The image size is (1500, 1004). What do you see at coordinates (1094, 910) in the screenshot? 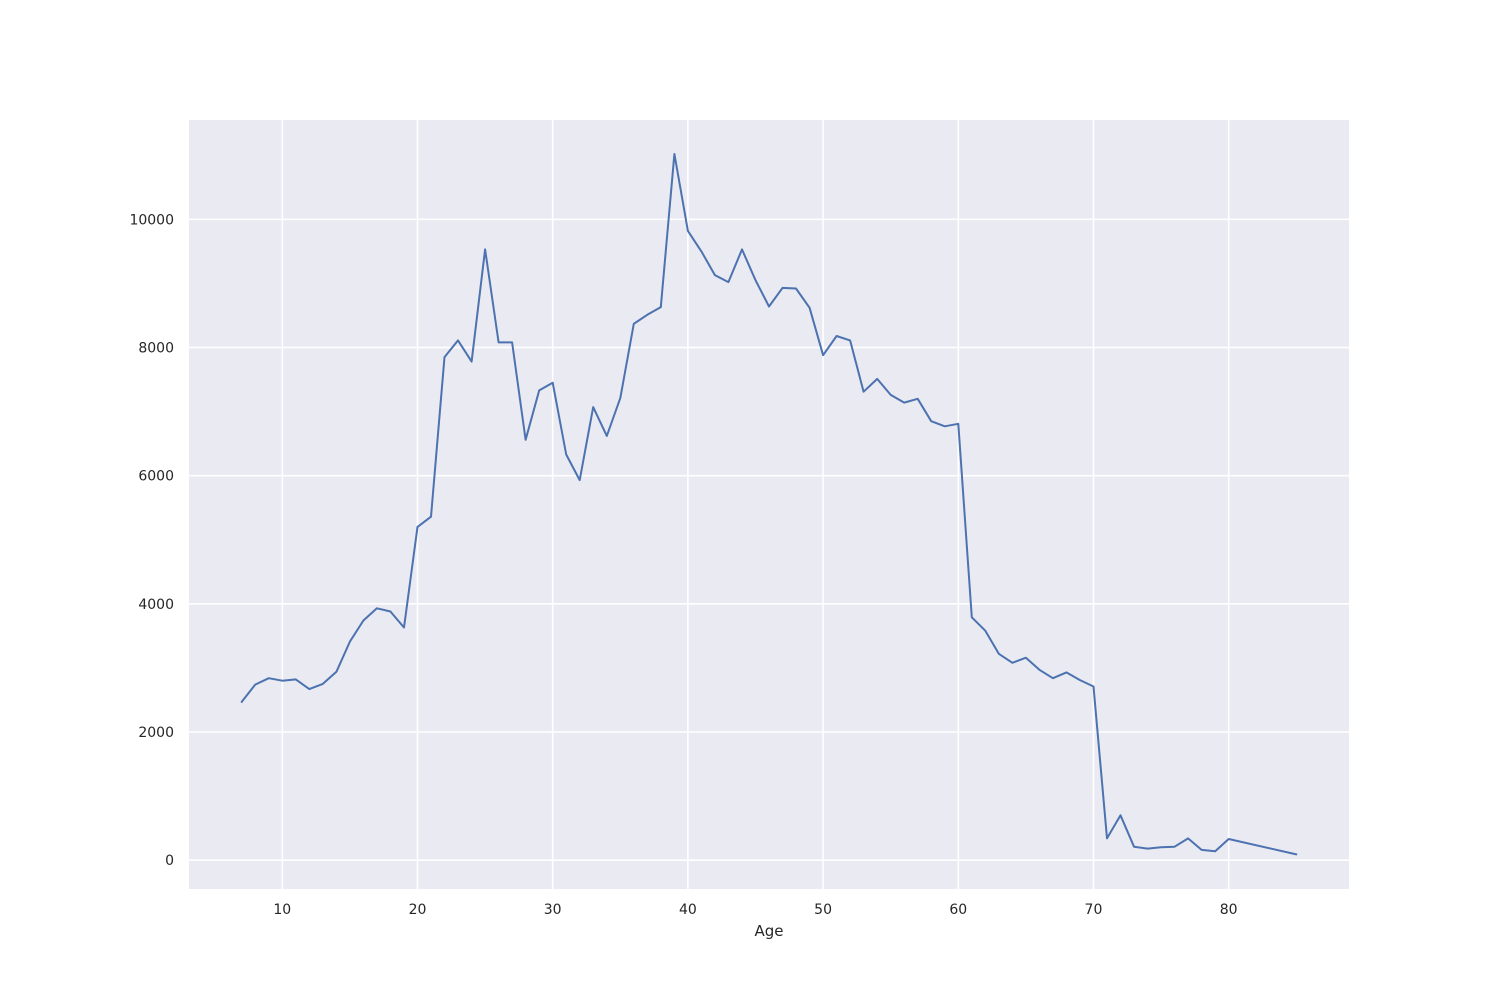
I see `x-tick-label: 70` at bounding box center [1094, 910].